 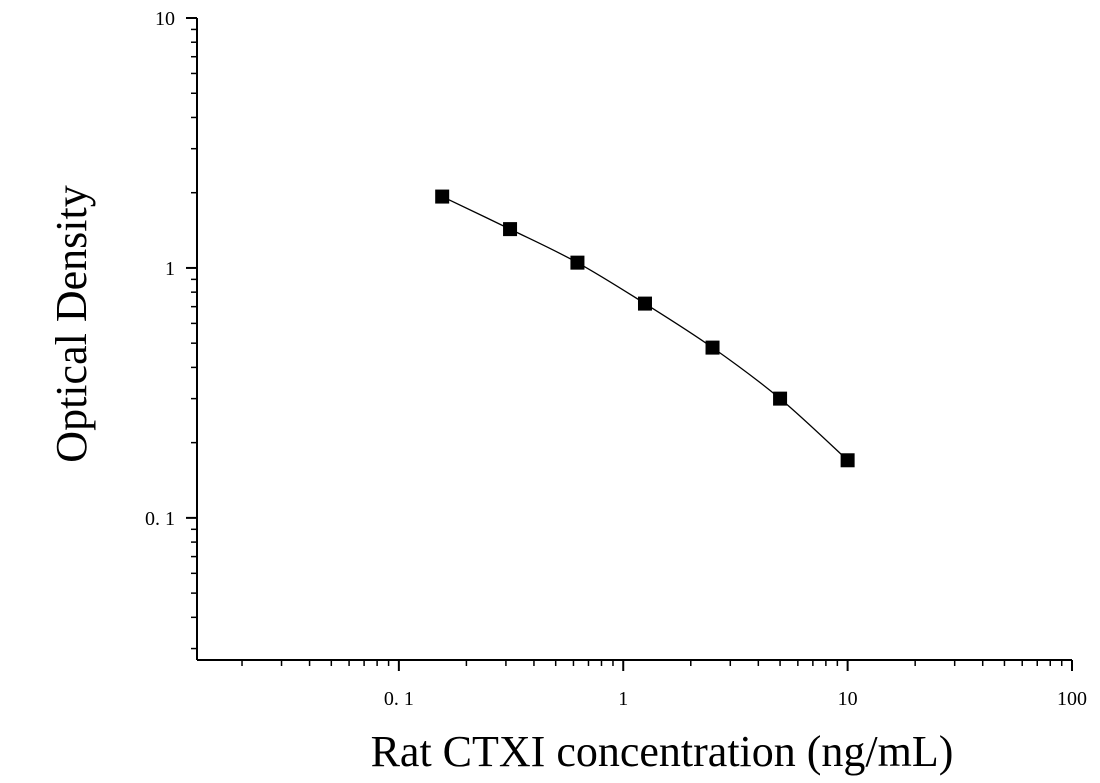 I want to click on x-tick-label: 100, so click(x=1072, y=699).